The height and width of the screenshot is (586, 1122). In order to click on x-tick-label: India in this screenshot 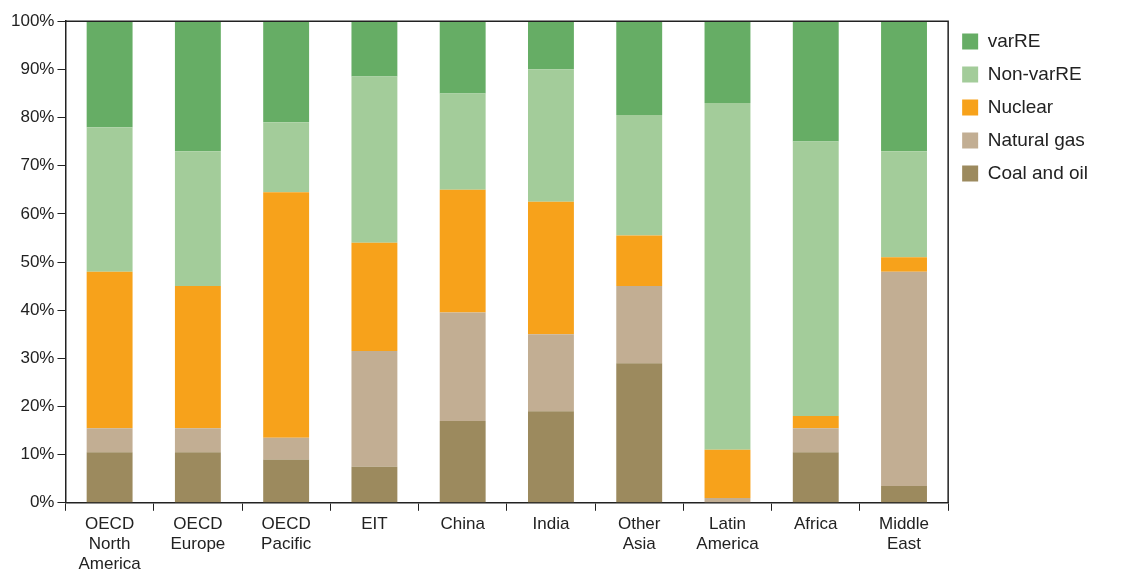, I will do `click(551, 523)`.